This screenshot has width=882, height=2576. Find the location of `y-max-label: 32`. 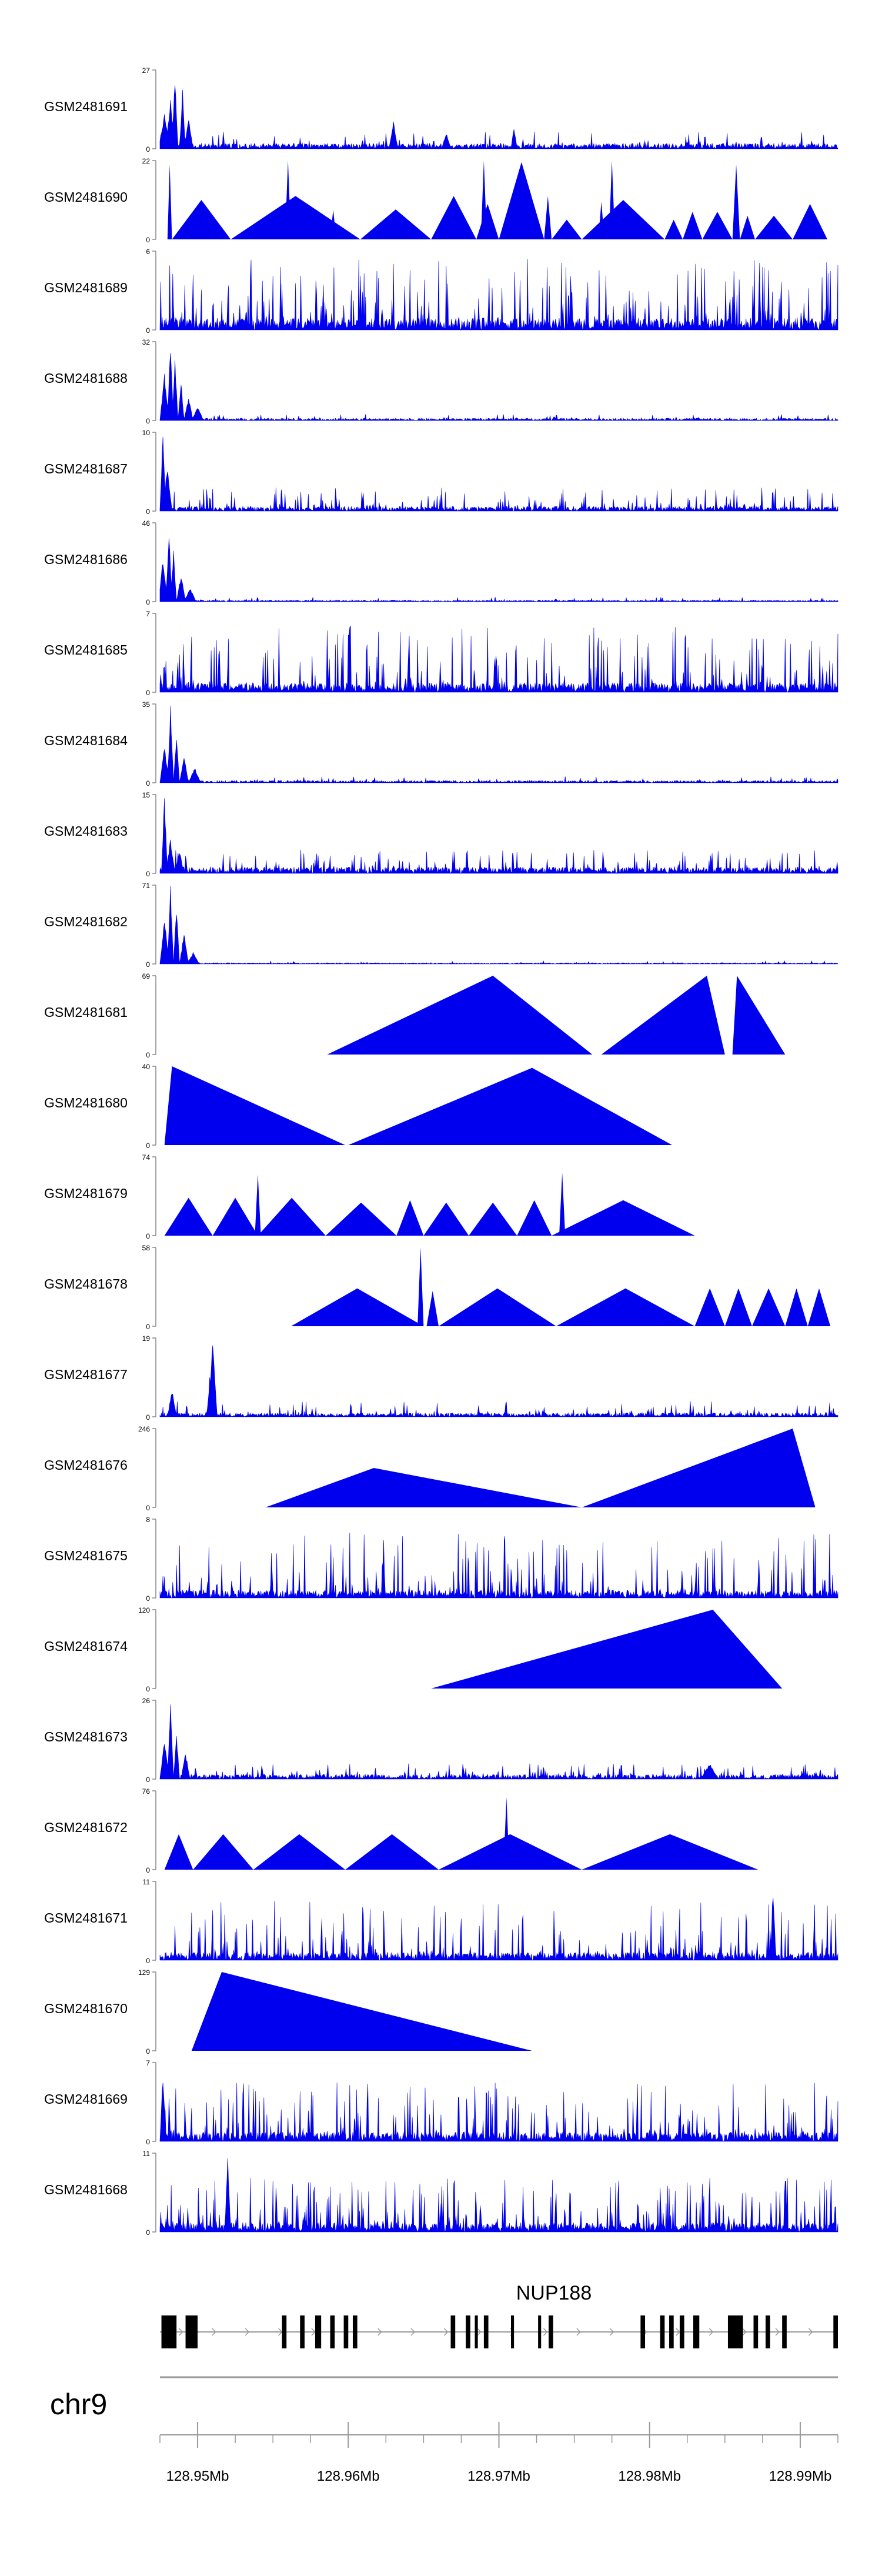

y-max-label: 32 is located at coordinates (146, 342).